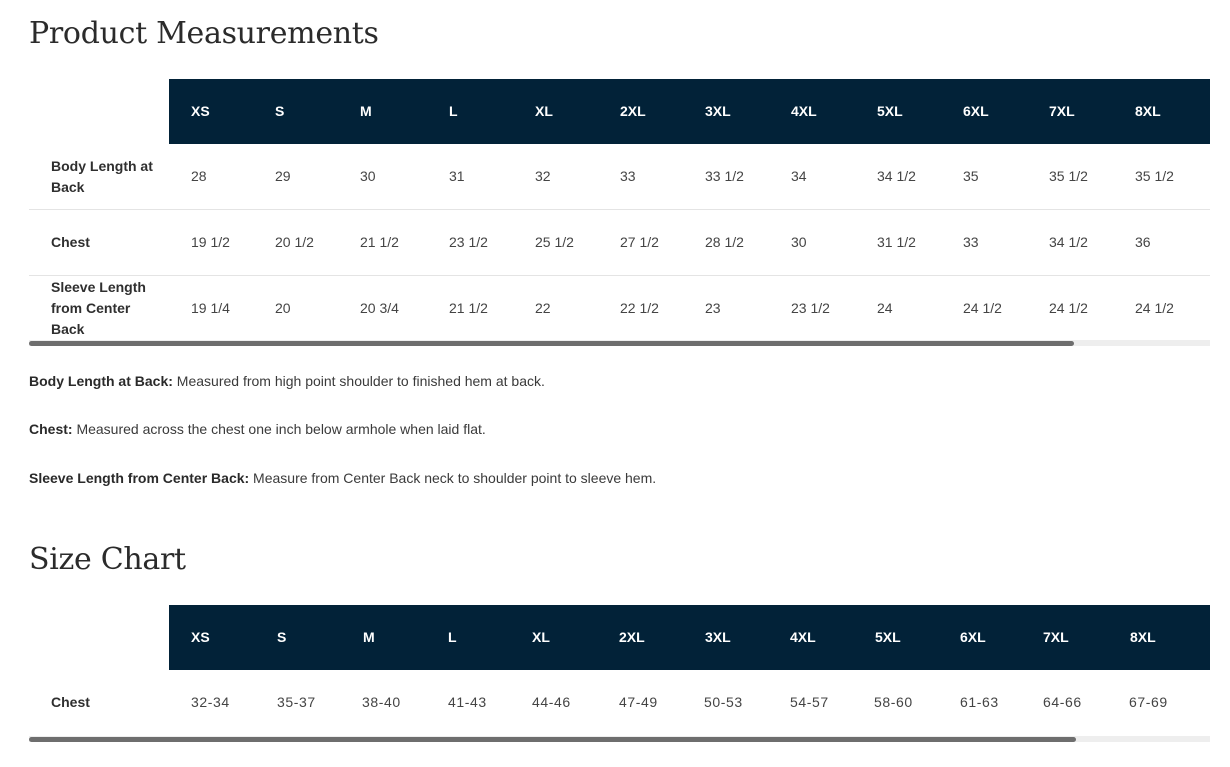  What do you see at coordinates (638, 702) in the screenshot?
I see `table-cell: 47-49` at bounding box center [638, 702].